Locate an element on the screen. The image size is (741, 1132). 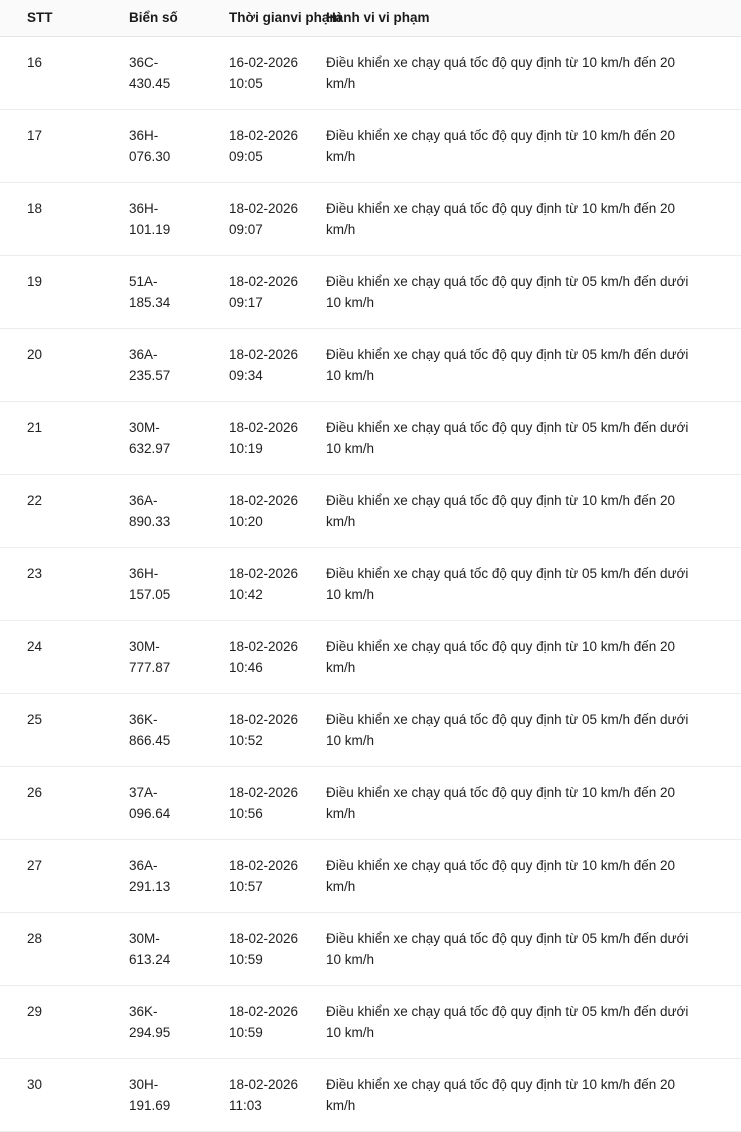
cell-stt: 23 is located at coordinates (39, 584).